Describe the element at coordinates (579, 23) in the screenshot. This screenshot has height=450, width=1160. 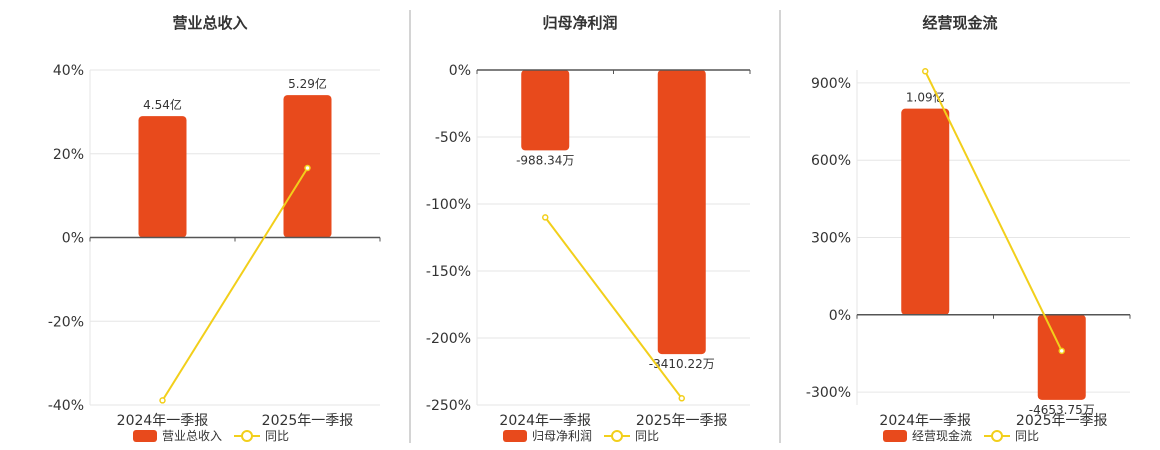
I see `chart-title: 归母净利润` at that location.